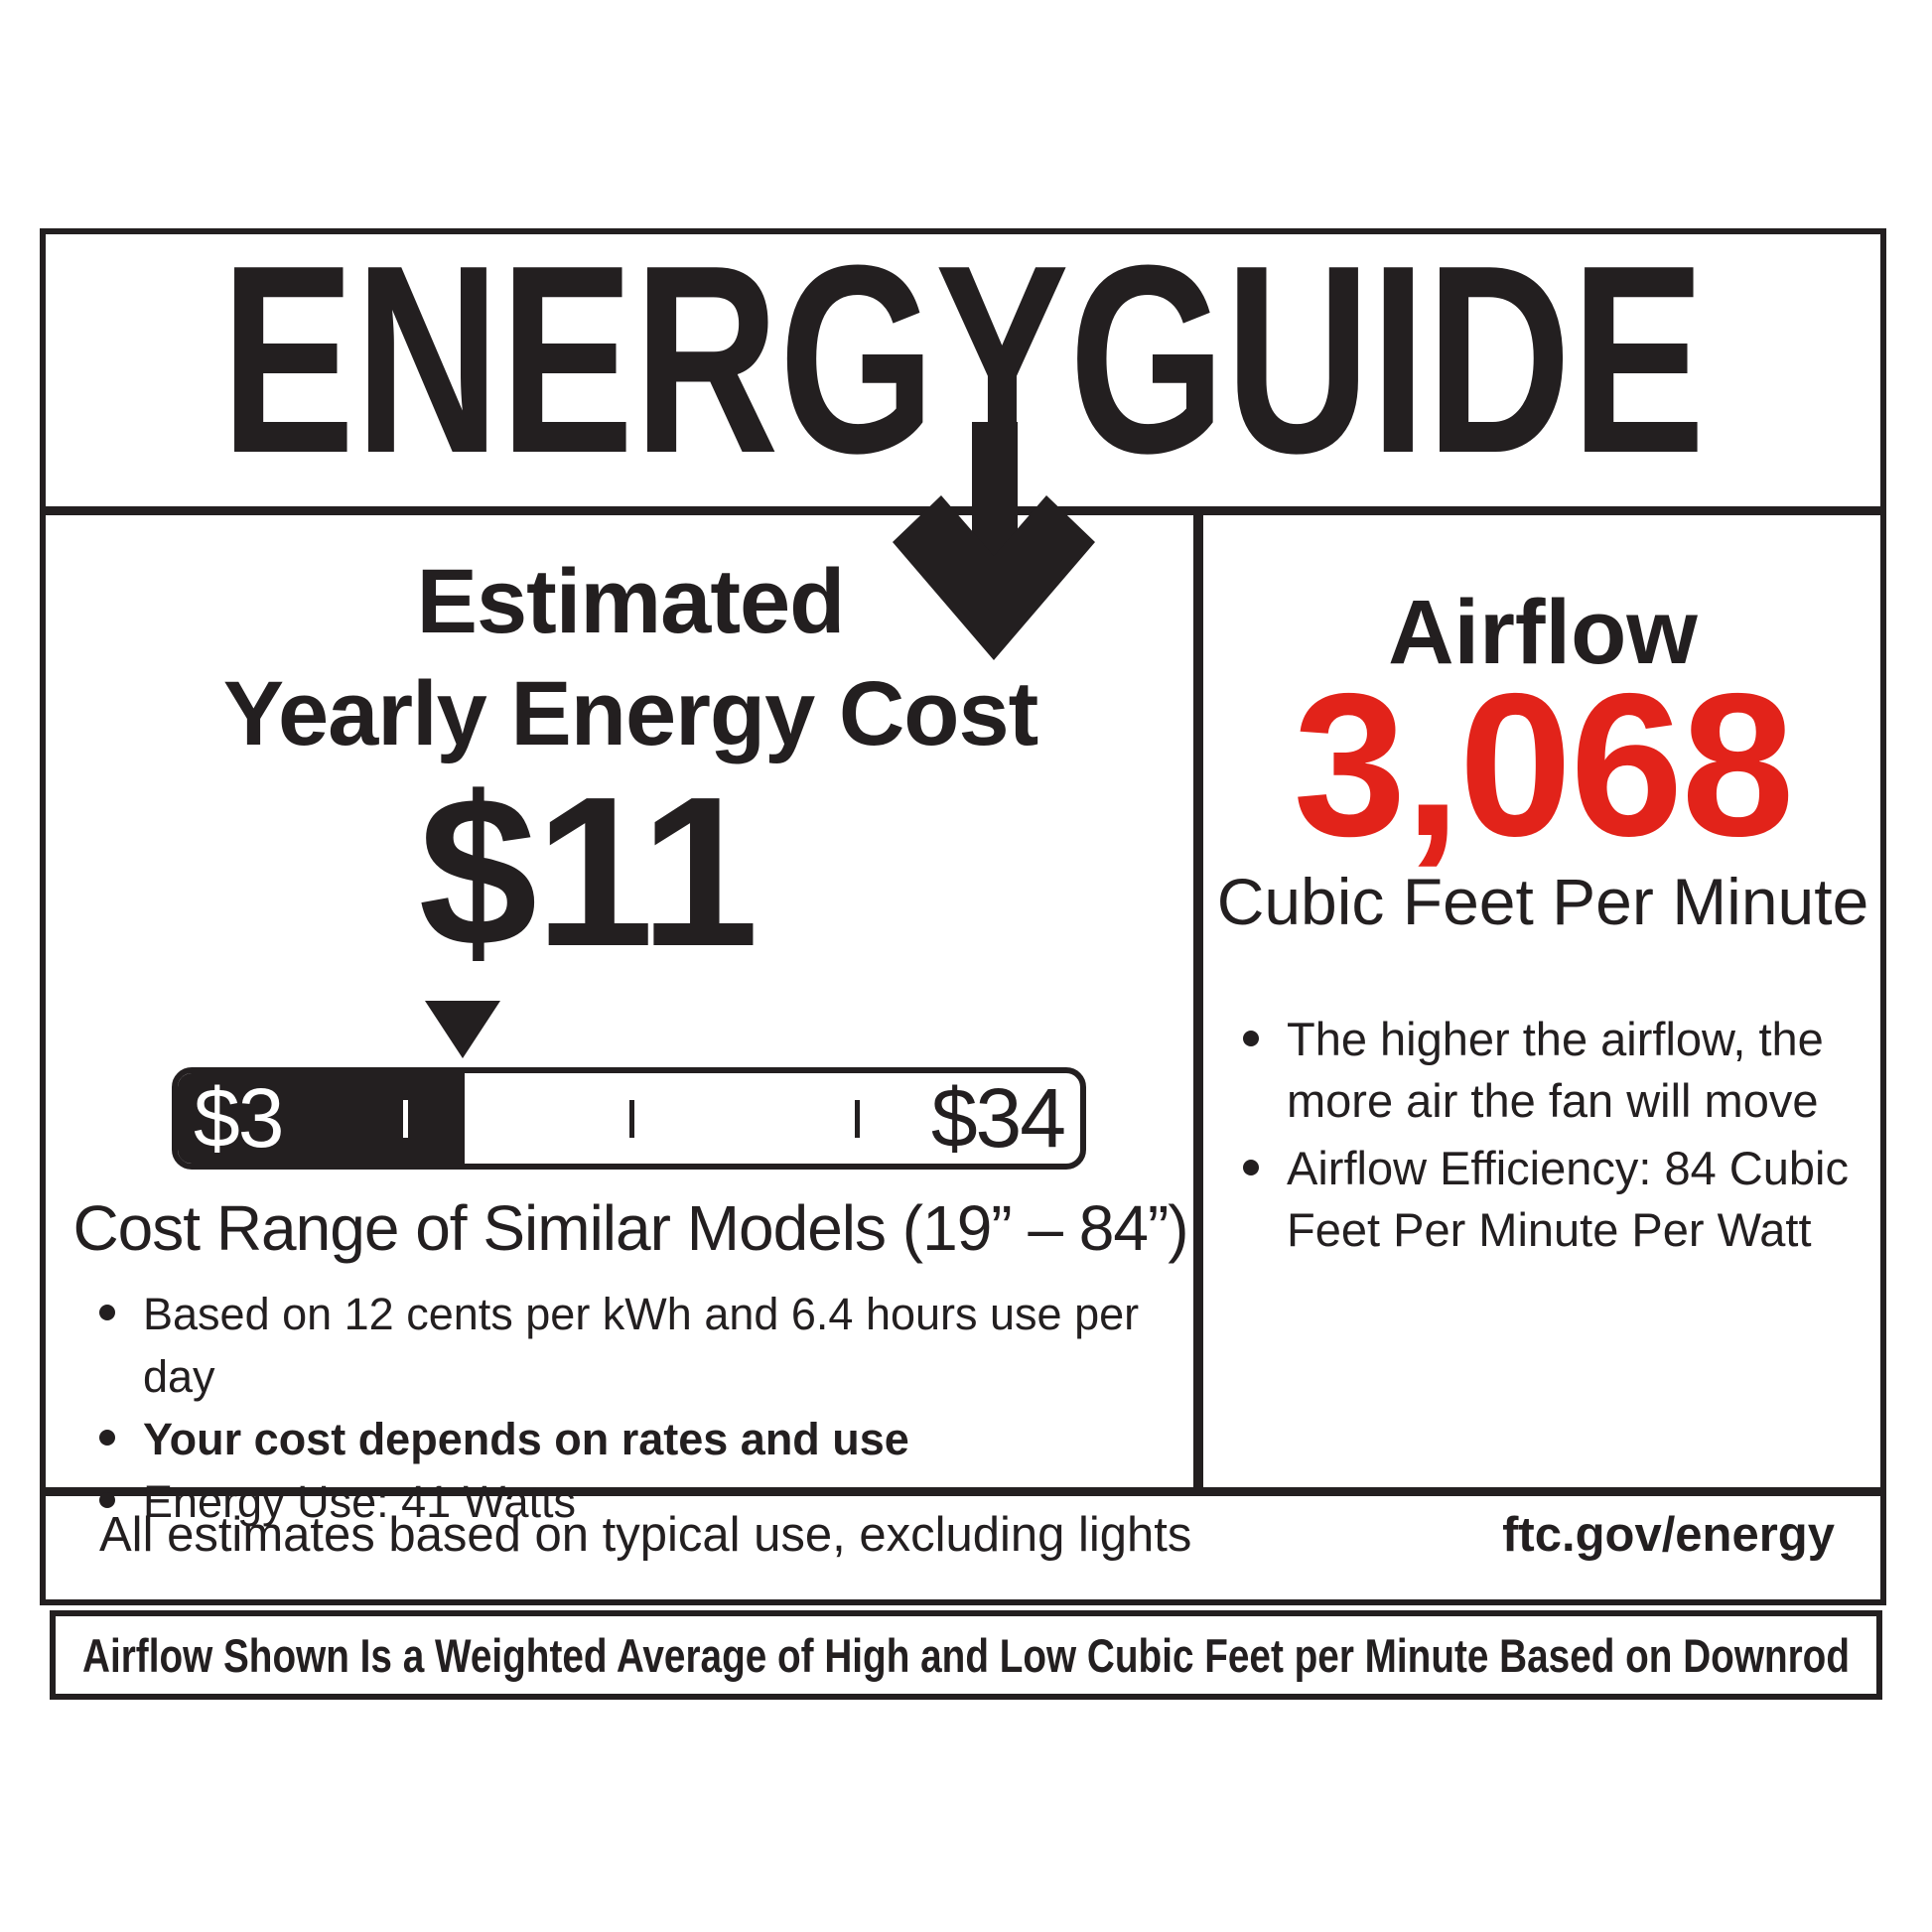  What do you see at coordinates (645, 1502) in the screenshot?
I see `list-item: Energy Use: 41 Watts` at bounding box center [645, 1502].